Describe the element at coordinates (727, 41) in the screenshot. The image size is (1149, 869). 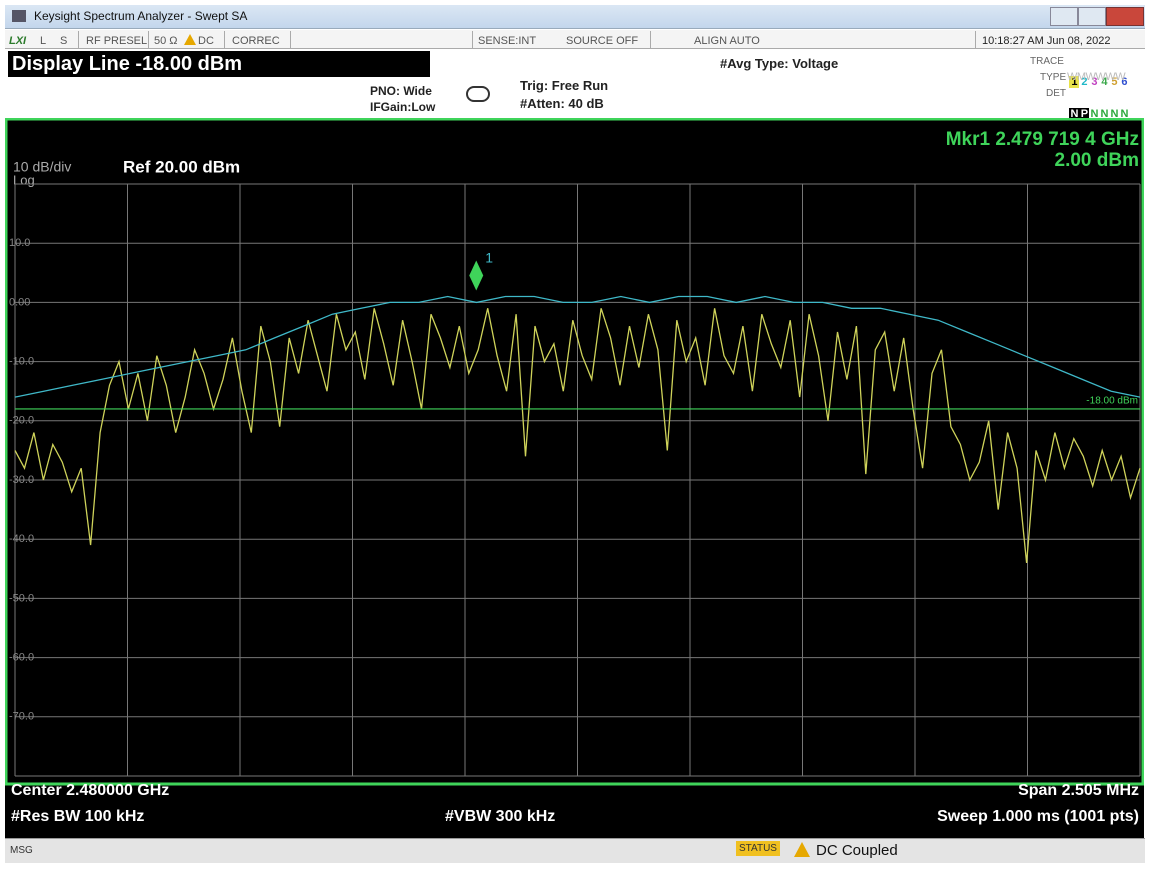
I see `align: ALIGN AUTO` at that location.